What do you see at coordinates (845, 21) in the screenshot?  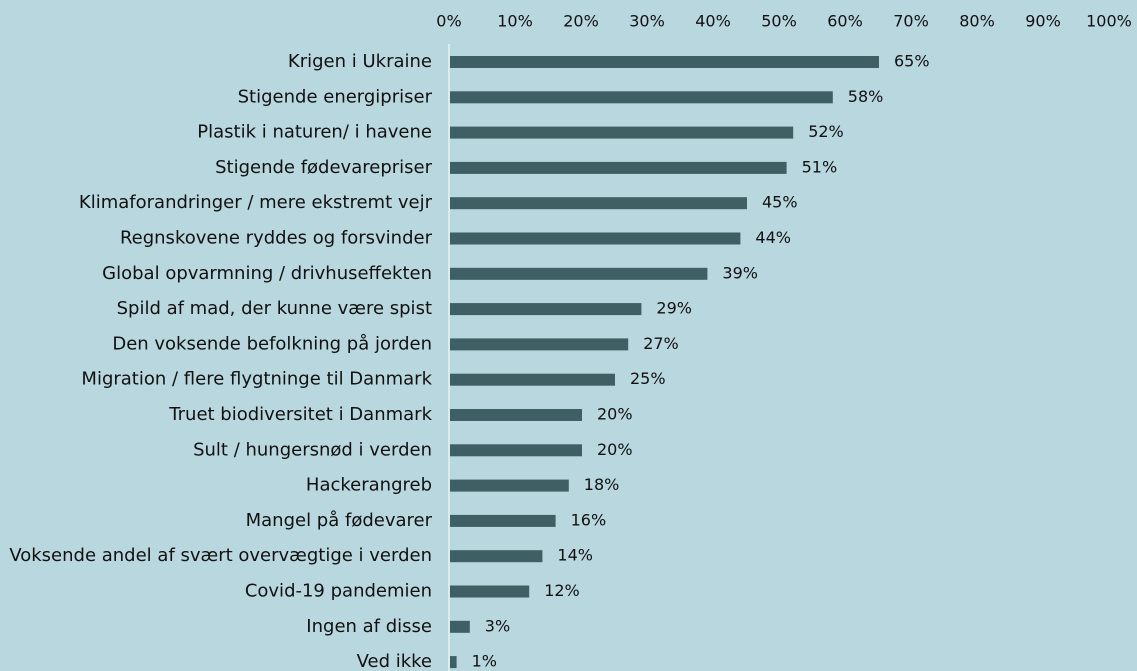 I see `x-tick-label: 60%` at bounding box center [845, 21].